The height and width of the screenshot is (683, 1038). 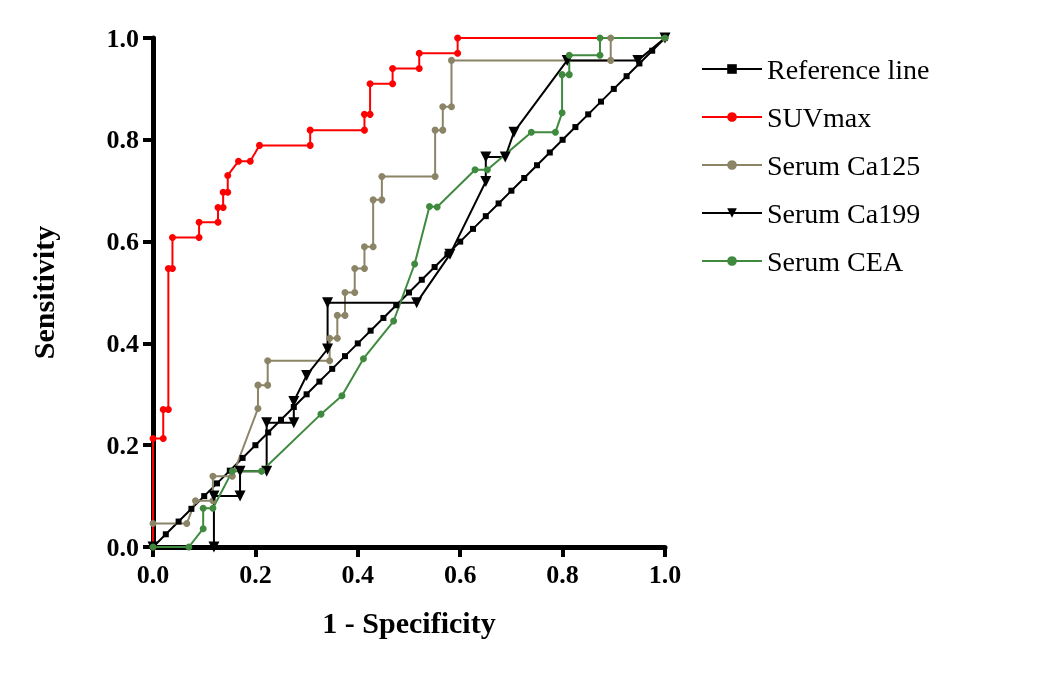 I want to click on x-tick-label: 0.6, so click(x=460, y=574).